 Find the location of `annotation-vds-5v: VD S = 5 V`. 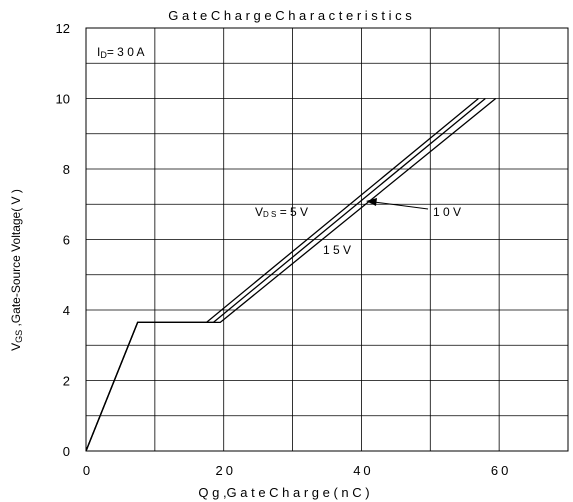

annotation-vds-5v: VD S = 5 V is located at coordinates (281, 212).